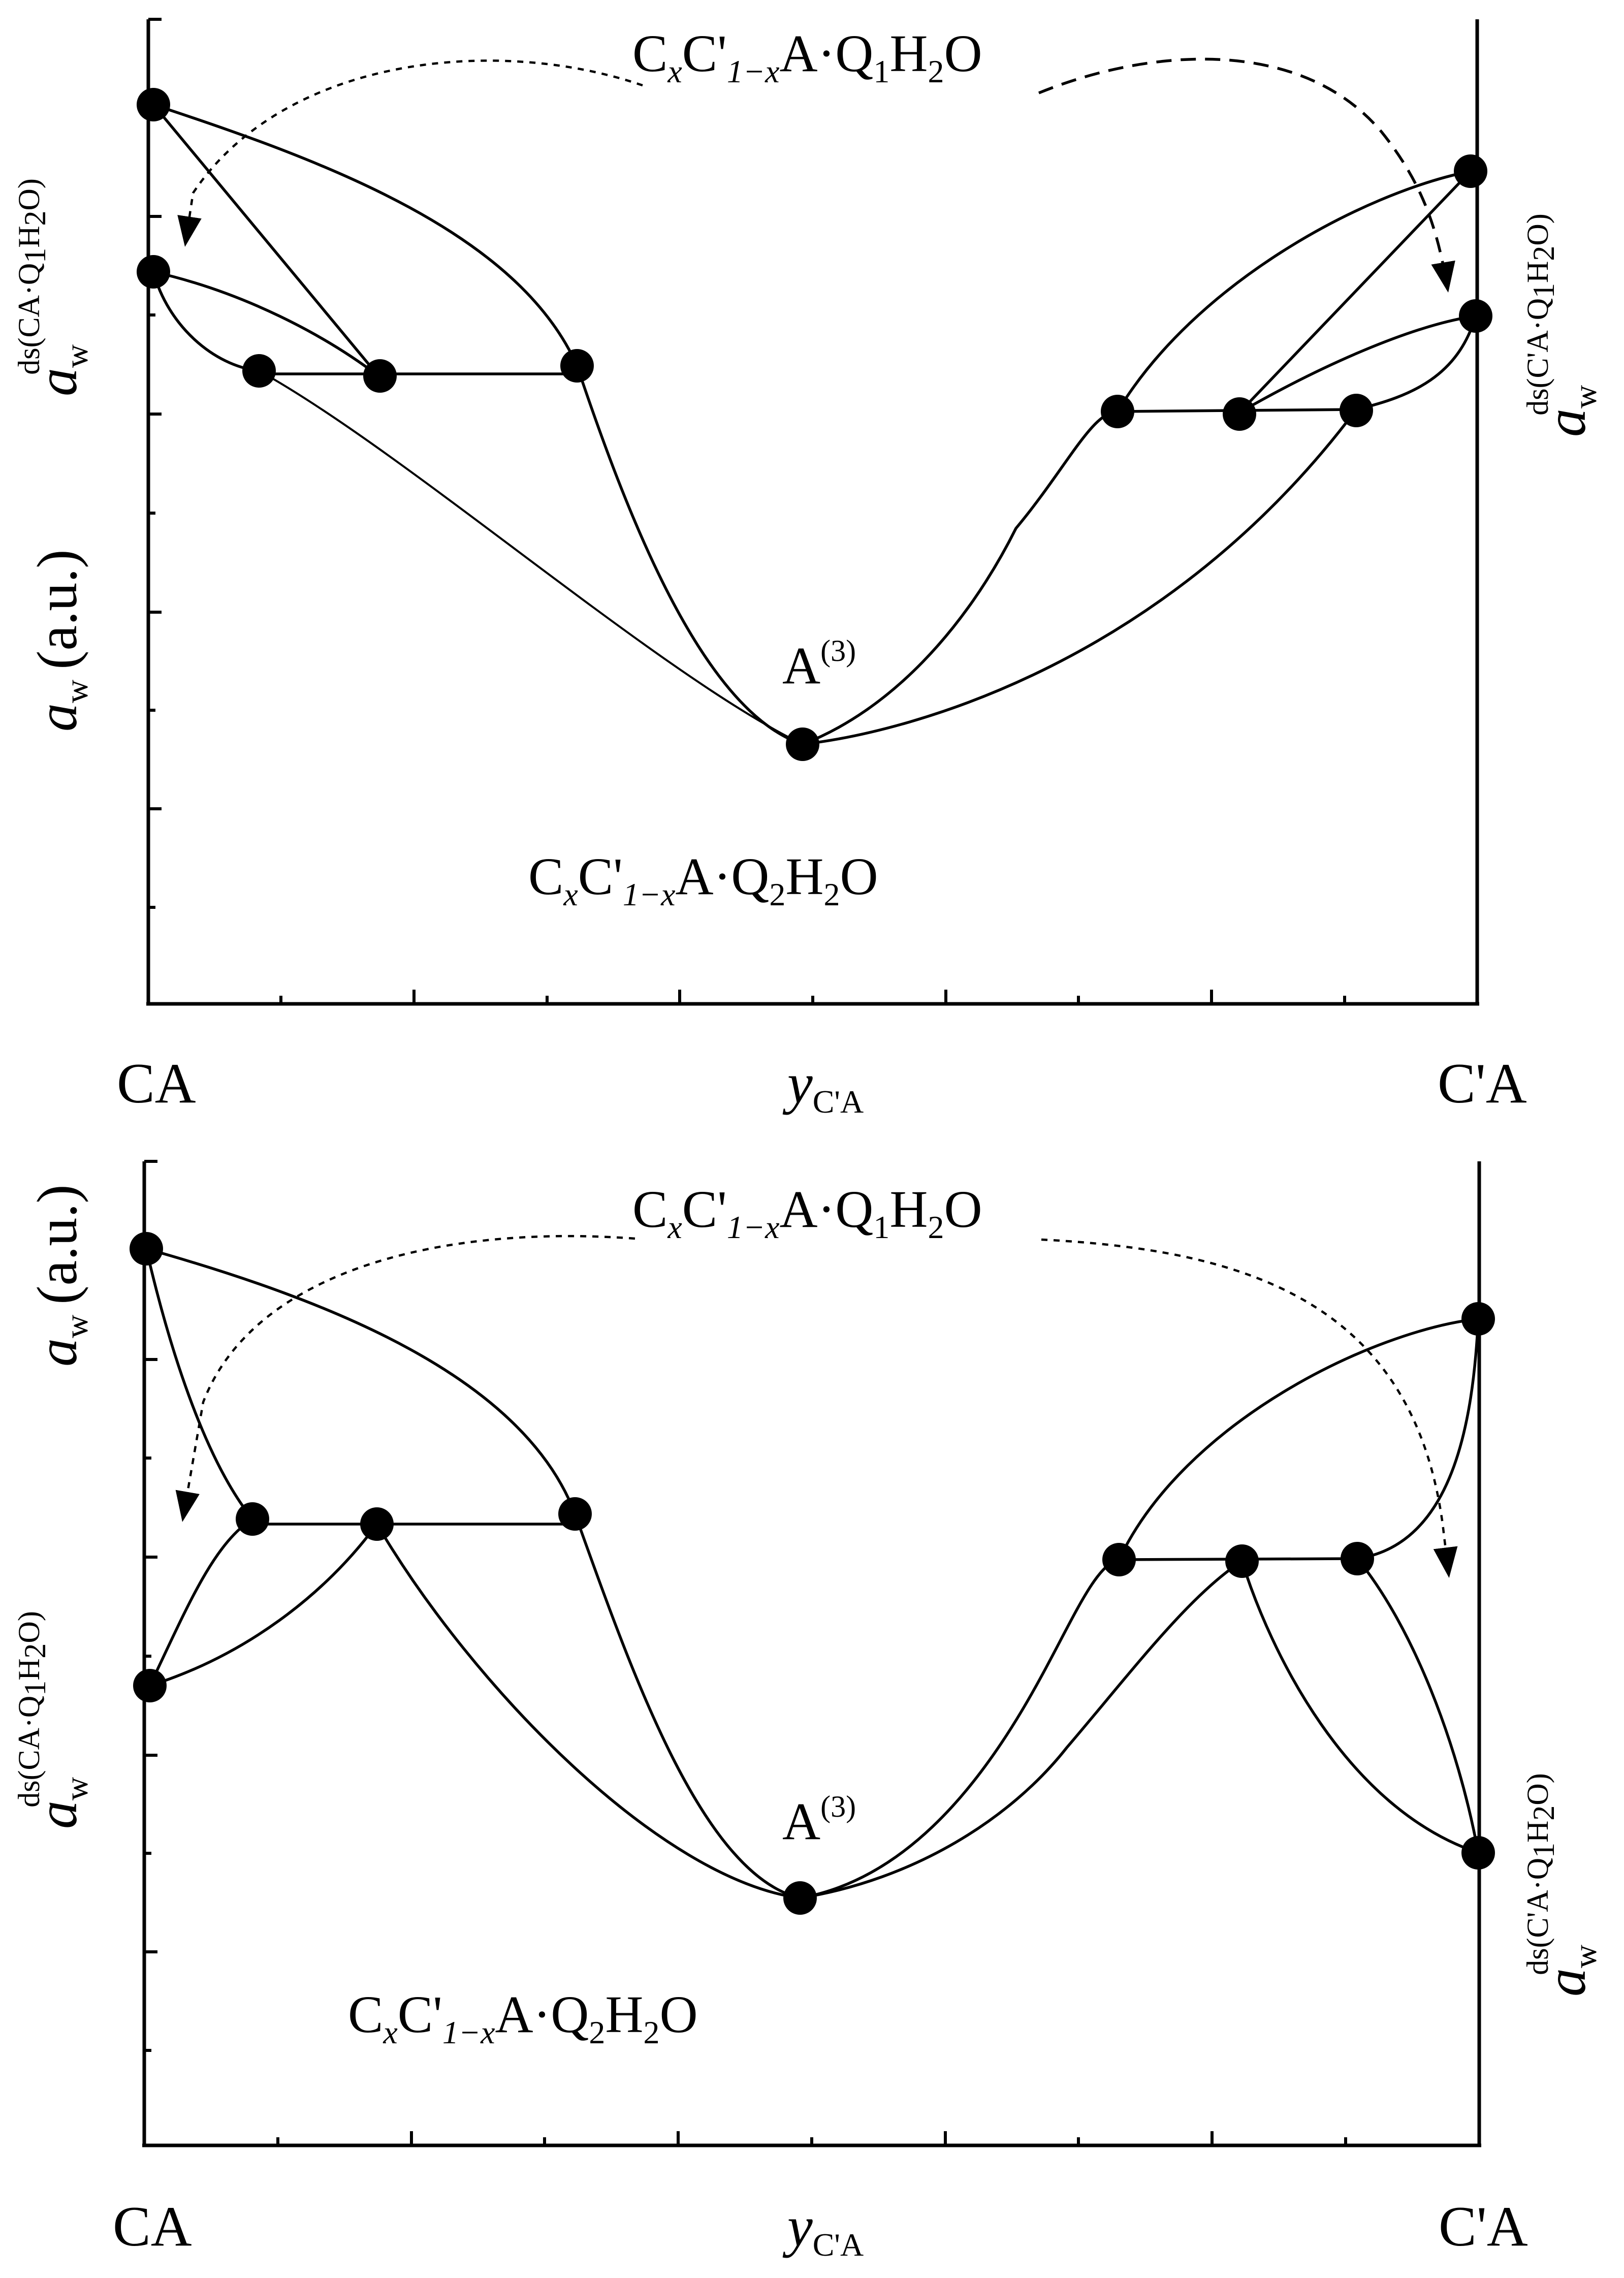 The image size is (1624, 2278). I want to click on top-point-ca-ds, so click(153, 272).